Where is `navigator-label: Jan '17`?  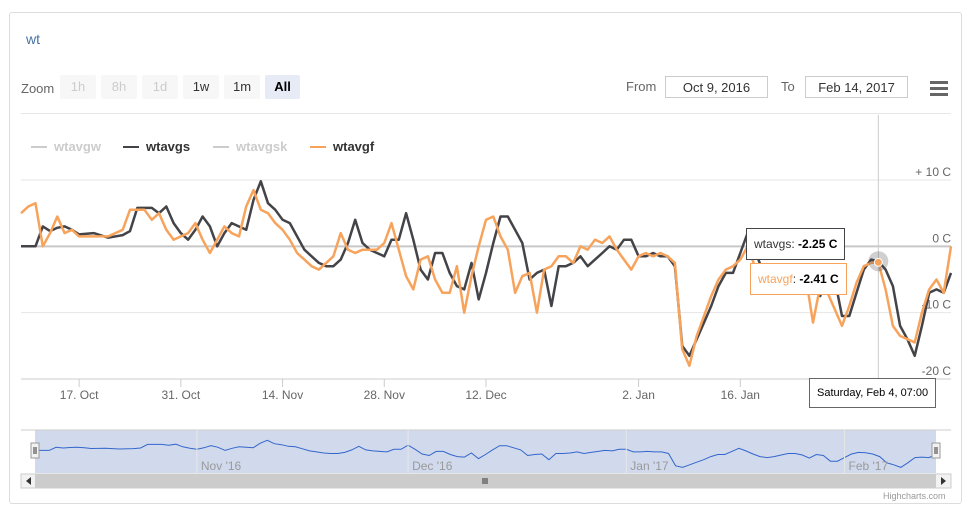
navigator-label: Jan '17 is located at coordinates (649, 466).